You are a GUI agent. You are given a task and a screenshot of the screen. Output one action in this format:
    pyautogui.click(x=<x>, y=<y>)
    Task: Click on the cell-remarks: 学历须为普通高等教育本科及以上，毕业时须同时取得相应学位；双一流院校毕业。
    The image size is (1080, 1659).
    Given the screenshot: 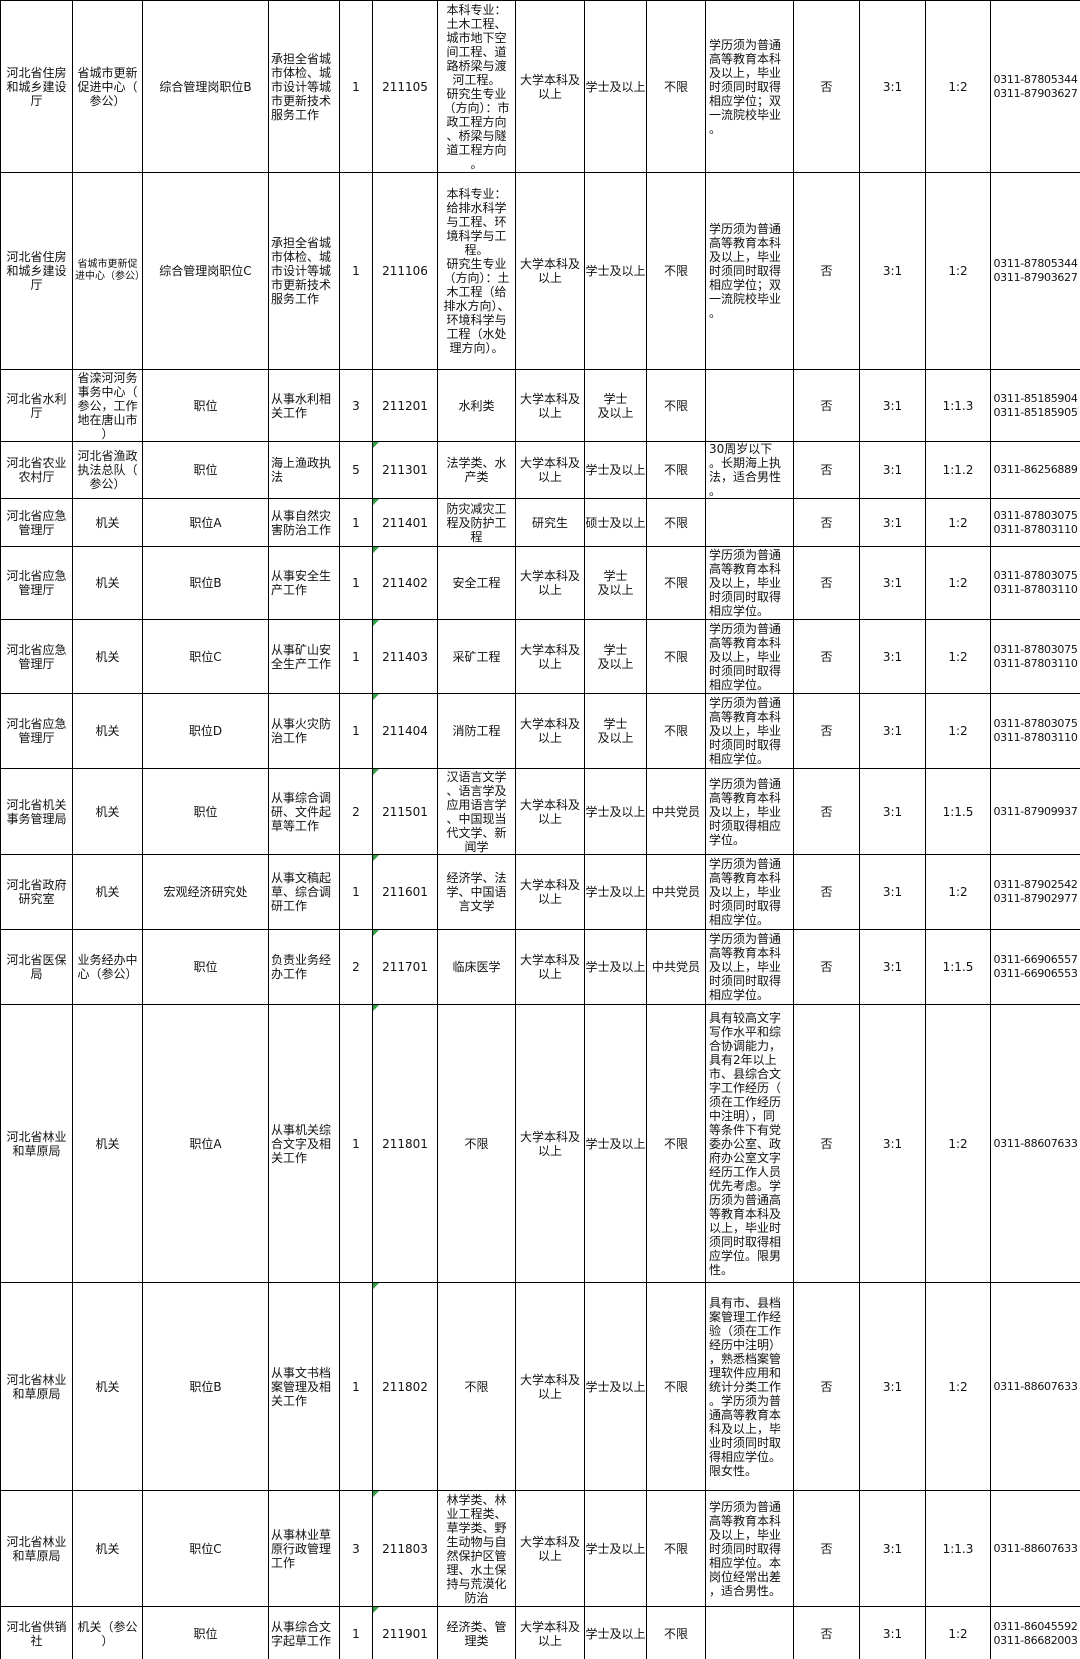 What is the action you would take?
    pyautogui.click(x=749, y=86)
    